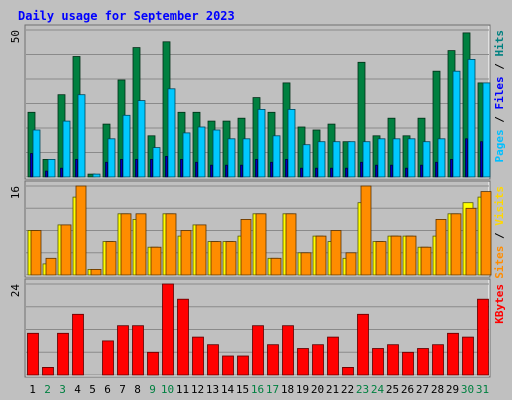  Describe the element at coordinates (499, 262) in the screenshot. I see `legend-sites: Sites` at that location.